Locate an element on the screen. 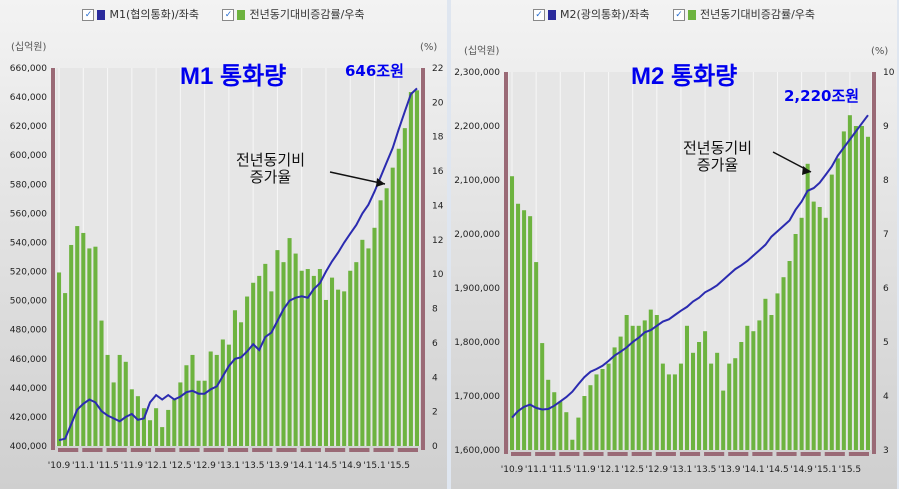  y-right-tick-label: 8 is located at coordinates (886, 181).